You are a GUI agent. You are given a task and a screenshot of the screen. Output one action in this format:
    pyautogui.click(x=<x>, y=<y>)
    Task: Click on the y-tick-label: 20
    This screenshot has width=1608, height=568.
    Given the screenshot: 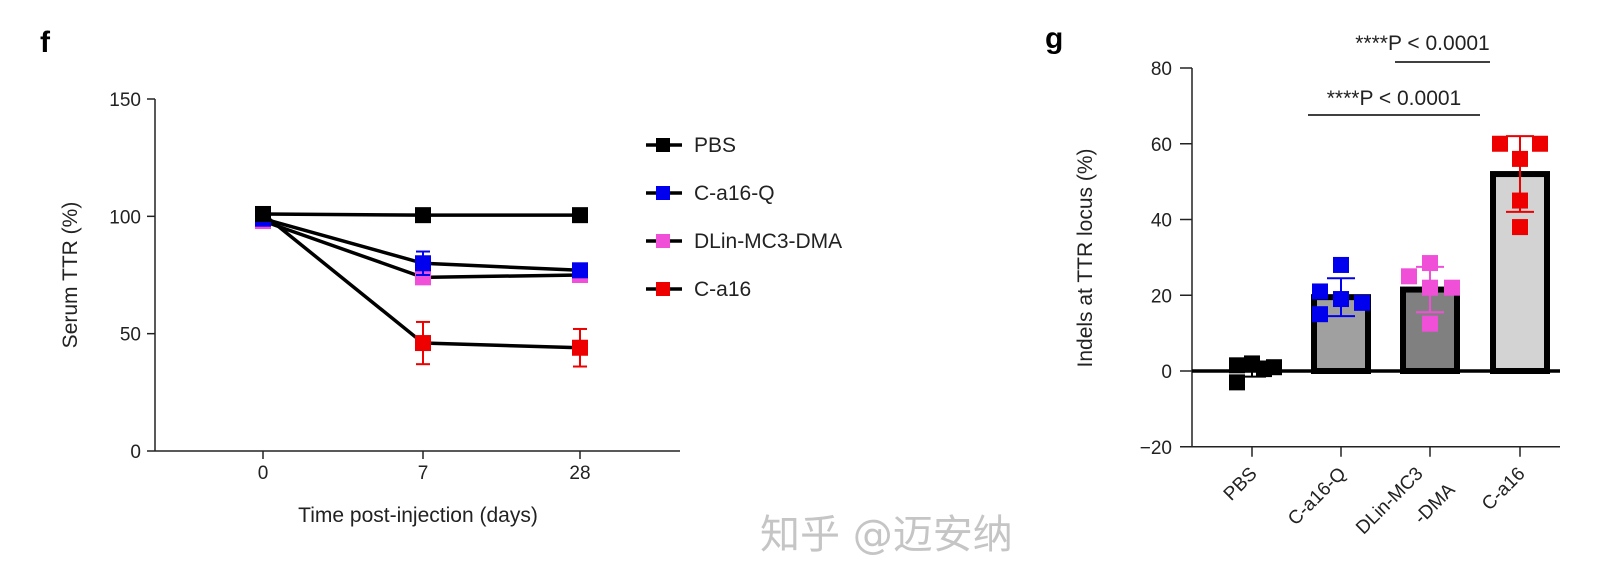 What is the action you would take?
    pyautogui.click(x=1161, y=296)
    